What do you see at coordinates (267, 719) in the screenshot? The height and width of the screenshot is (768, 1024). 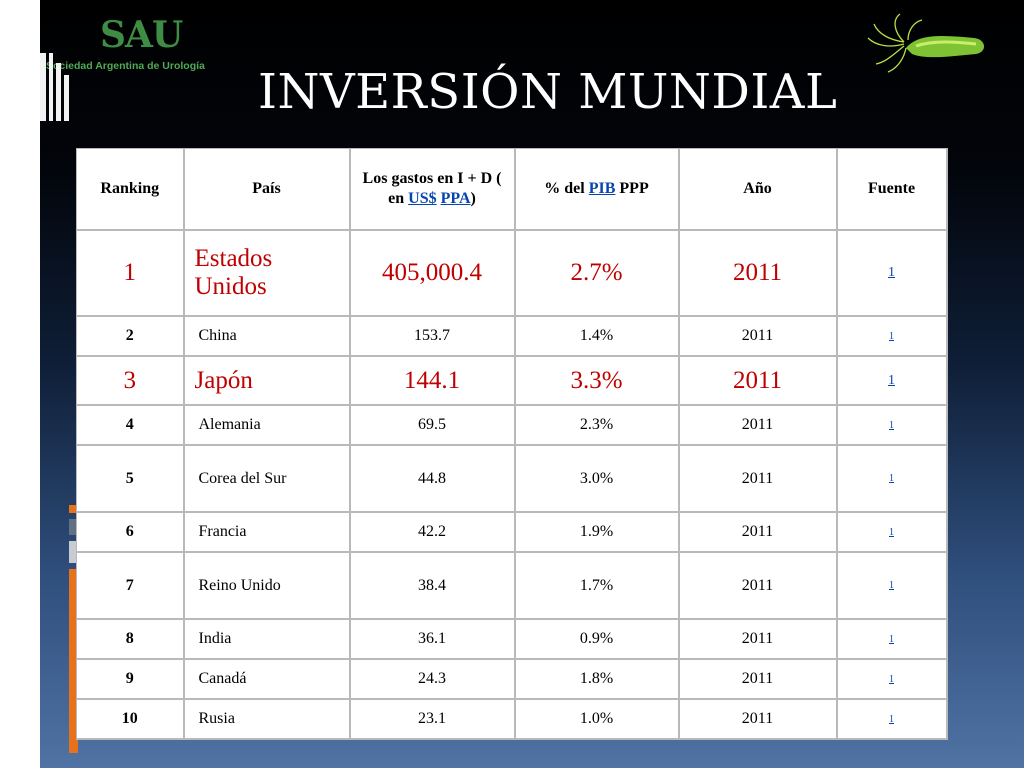 I see `country-cell: Rusia` at bounding box center [267, 719].